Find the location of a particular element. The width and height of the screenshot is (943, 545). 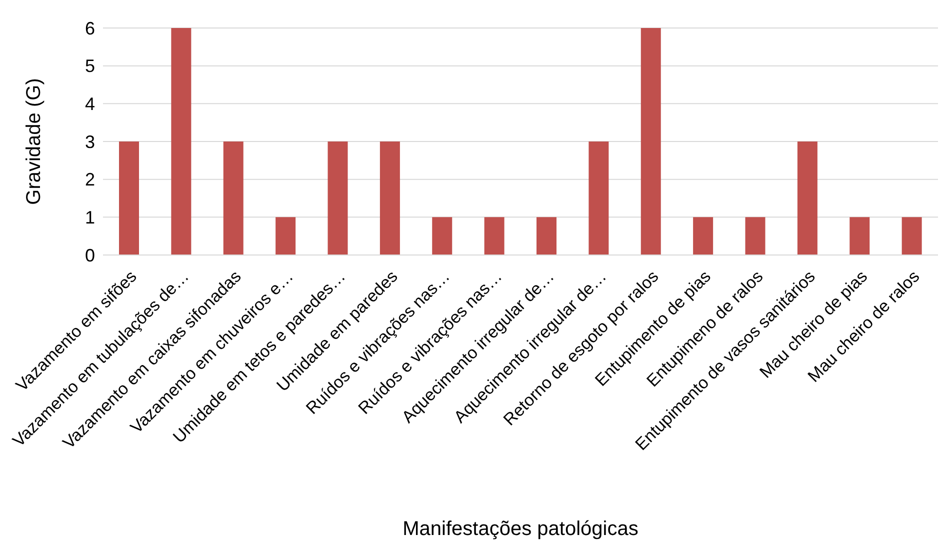

y-tick-label: 3 is located at coordinates (89, 142).